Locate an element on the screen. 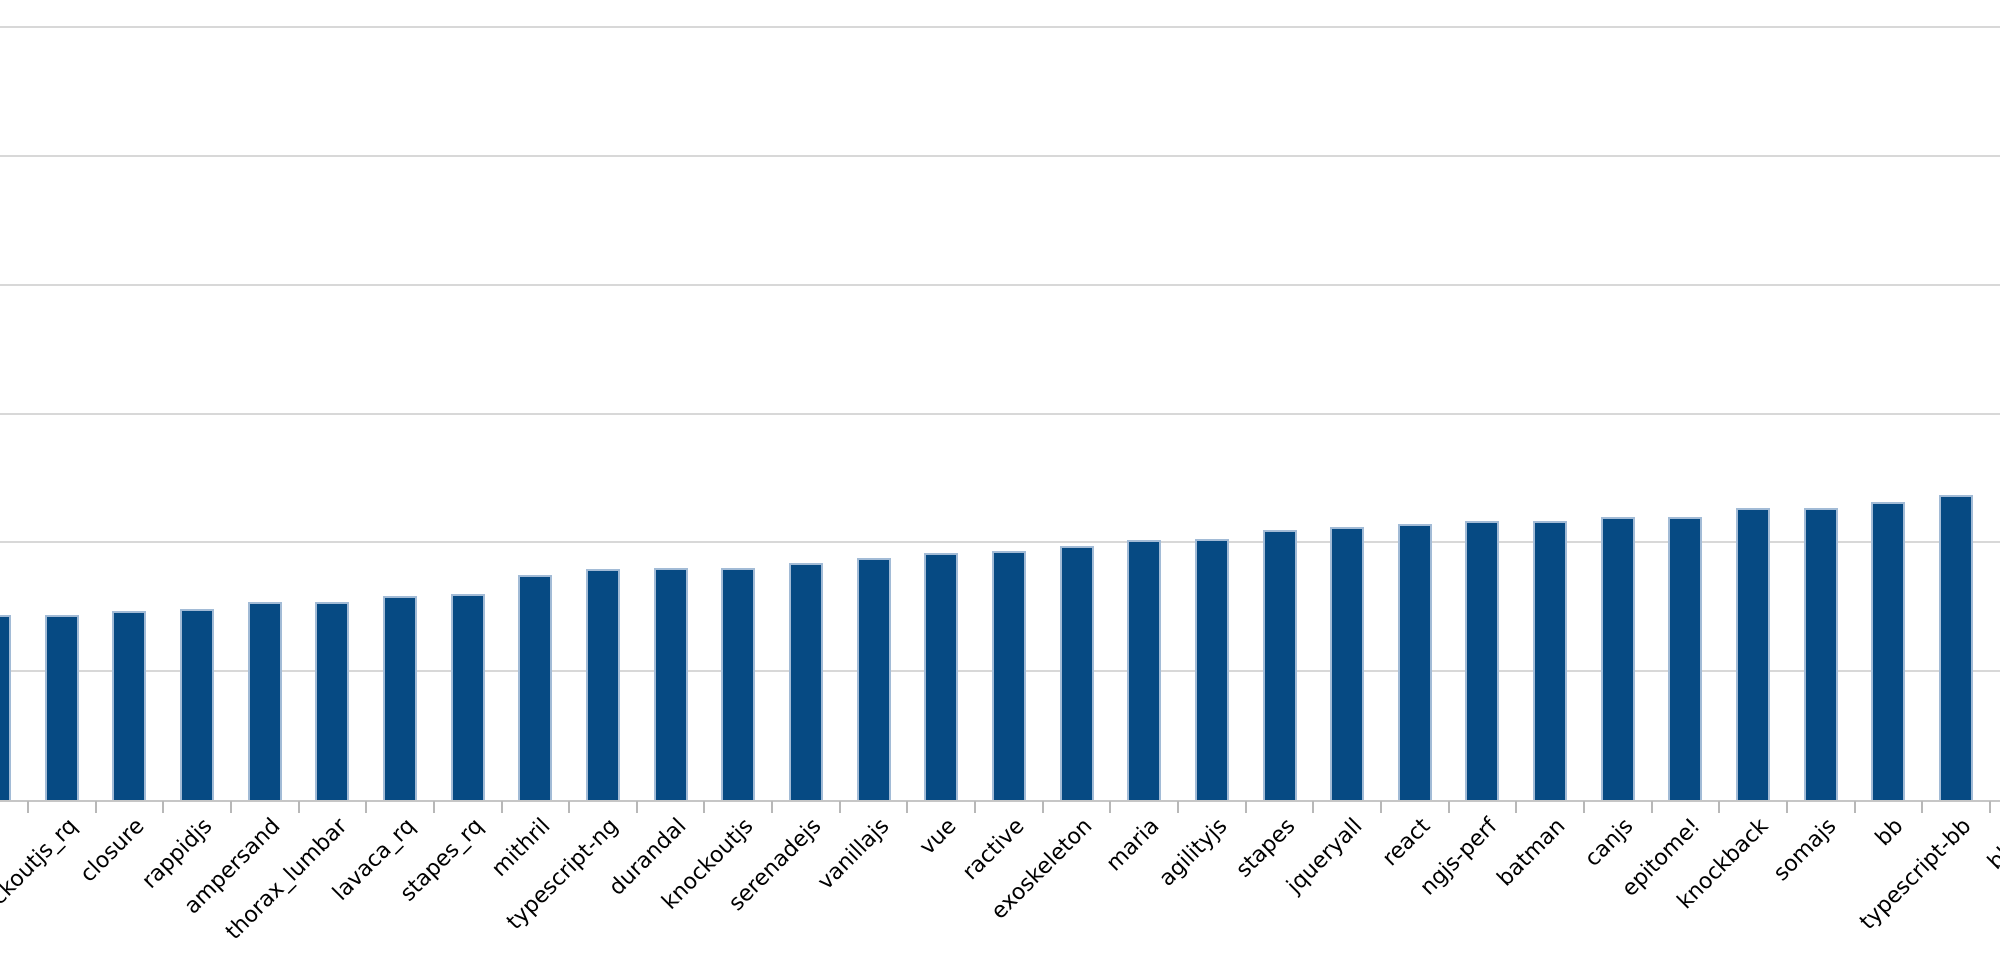 This screenshot has height=971, width=2000. bar-jqueryall is located at coordinates (1347, 663).